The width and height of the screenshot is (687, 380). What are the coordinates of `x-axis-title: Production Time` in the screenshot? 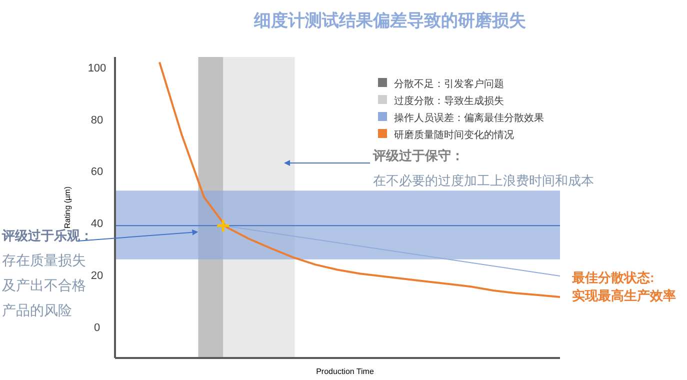 It's located at (345, 371).